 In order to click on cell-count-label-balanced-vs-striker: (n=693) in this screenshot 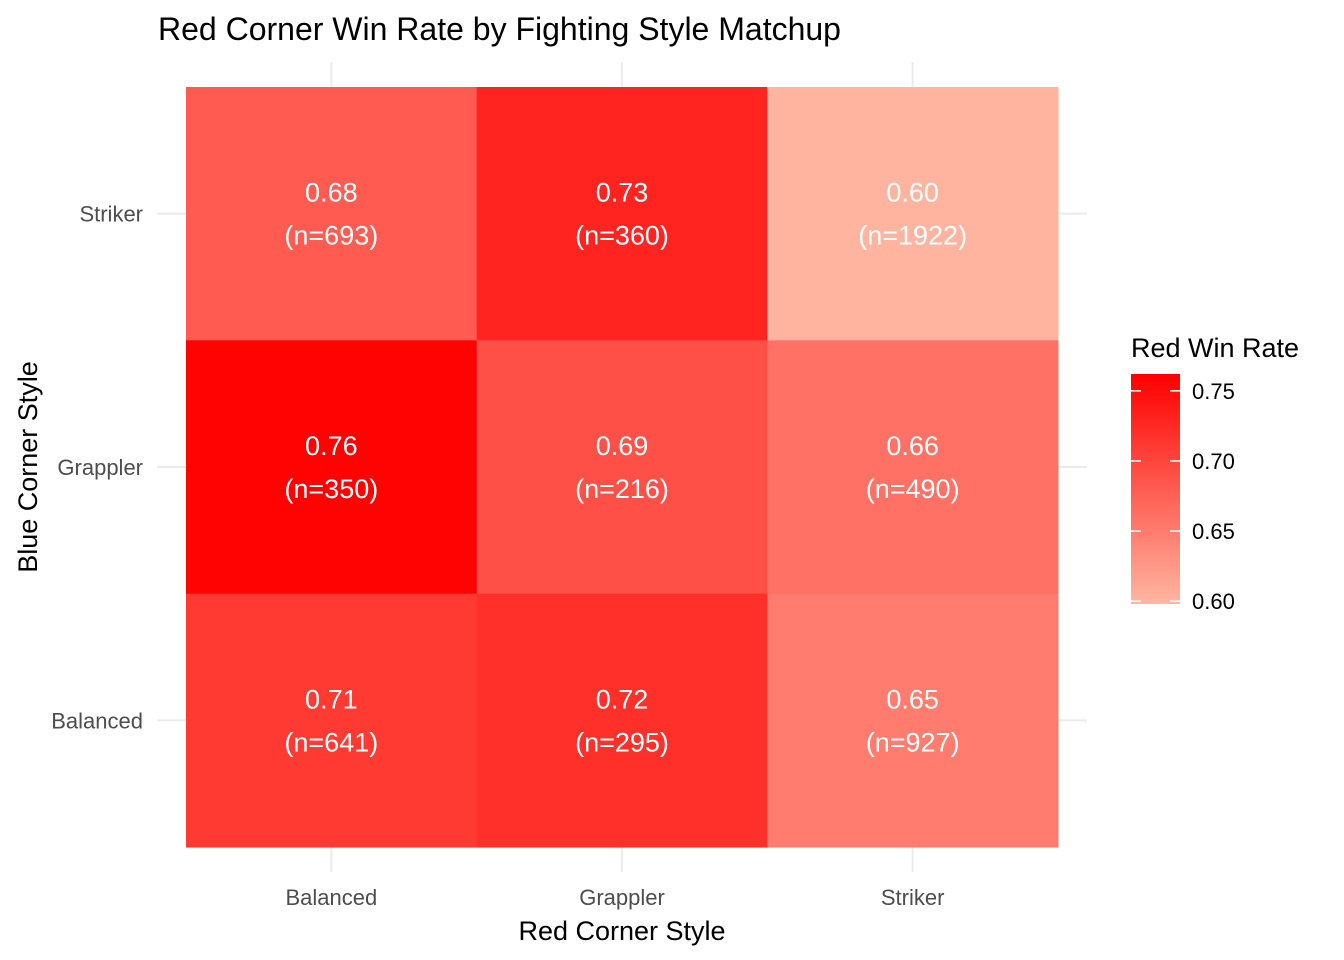, I will do `click(331, 236)`.